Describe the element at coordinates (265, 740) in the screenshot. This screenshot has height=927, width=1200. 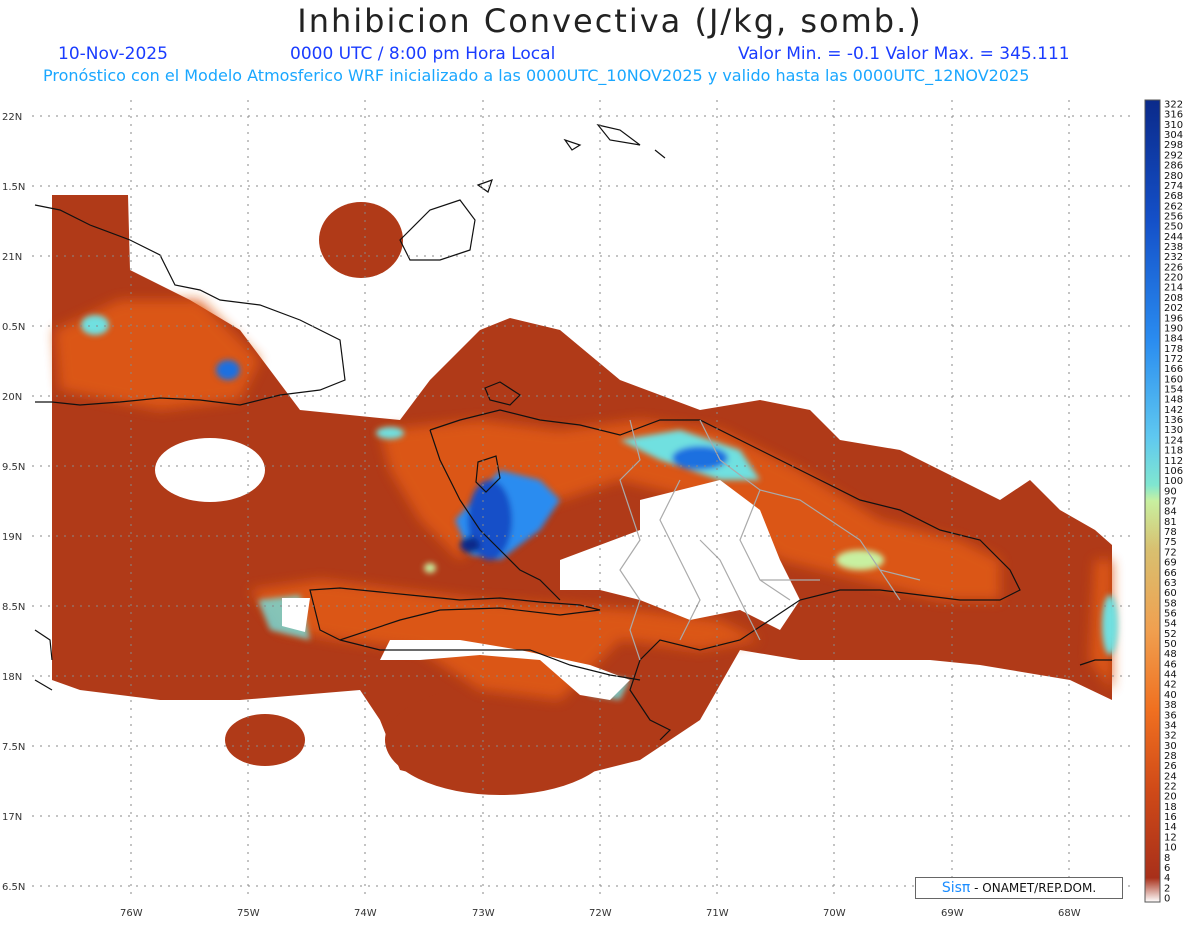
I see `cin-region-south` at that location.